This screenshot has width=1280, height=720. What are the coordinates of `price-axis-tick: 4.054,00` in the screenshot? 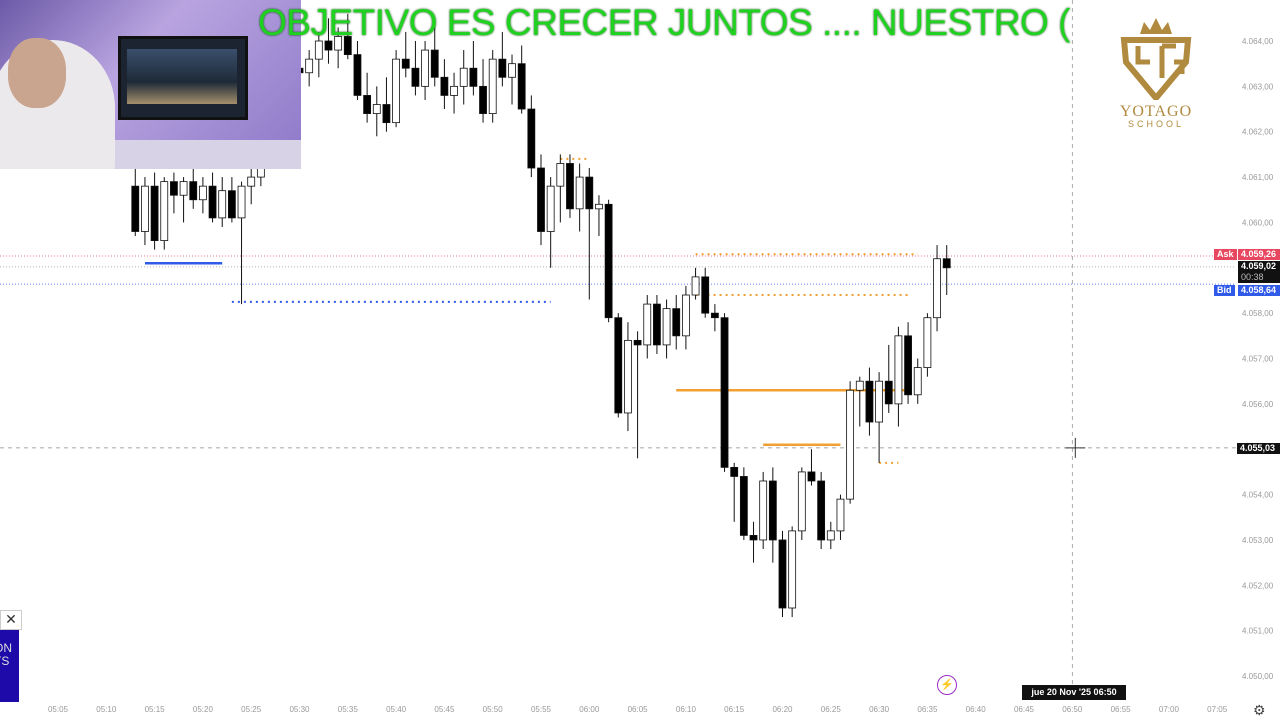 It's located at (1258, 495).